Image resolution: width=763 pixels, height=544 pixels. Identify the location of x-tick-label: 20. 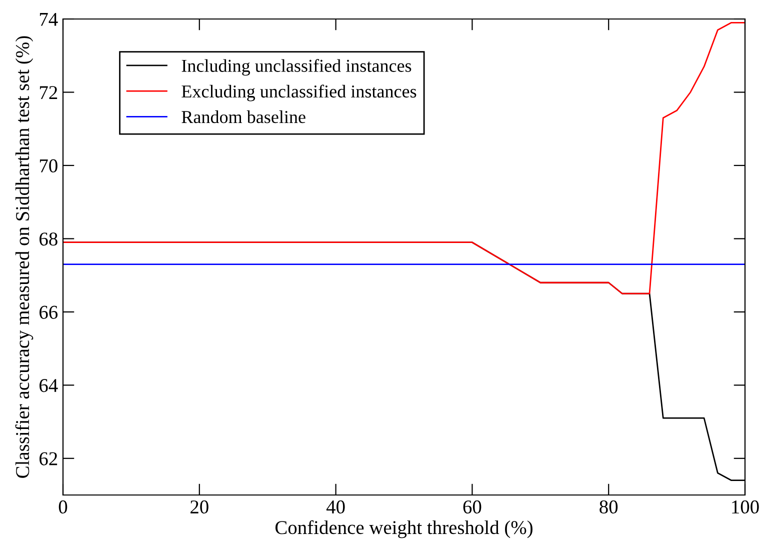
(199, 507).